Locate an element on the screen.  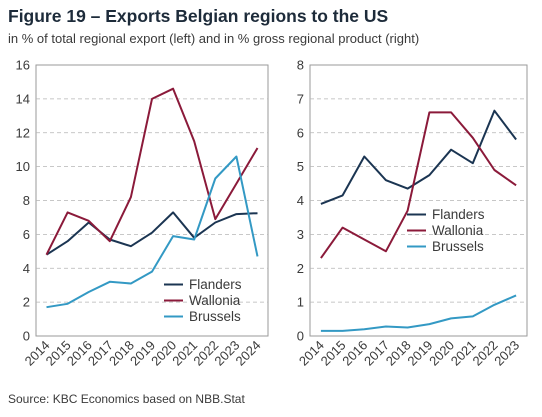
x-tick-label: 2024 is located at coordinates (248, 353).